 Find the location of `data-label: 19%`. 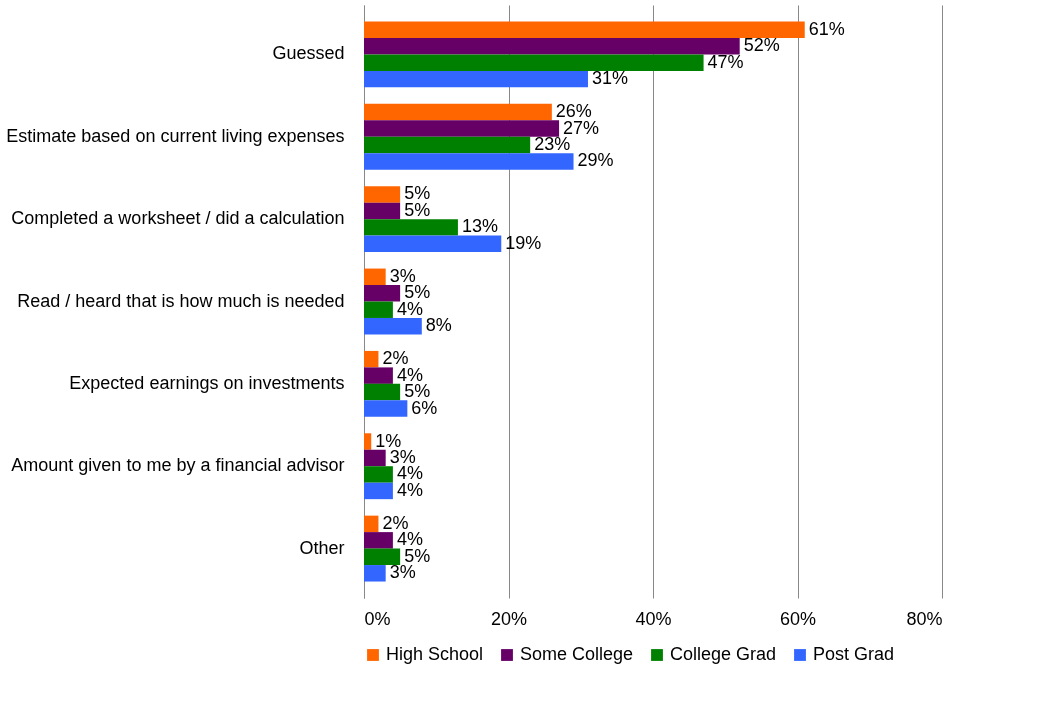

data-label: 19% is located at coordinates (523, 242).